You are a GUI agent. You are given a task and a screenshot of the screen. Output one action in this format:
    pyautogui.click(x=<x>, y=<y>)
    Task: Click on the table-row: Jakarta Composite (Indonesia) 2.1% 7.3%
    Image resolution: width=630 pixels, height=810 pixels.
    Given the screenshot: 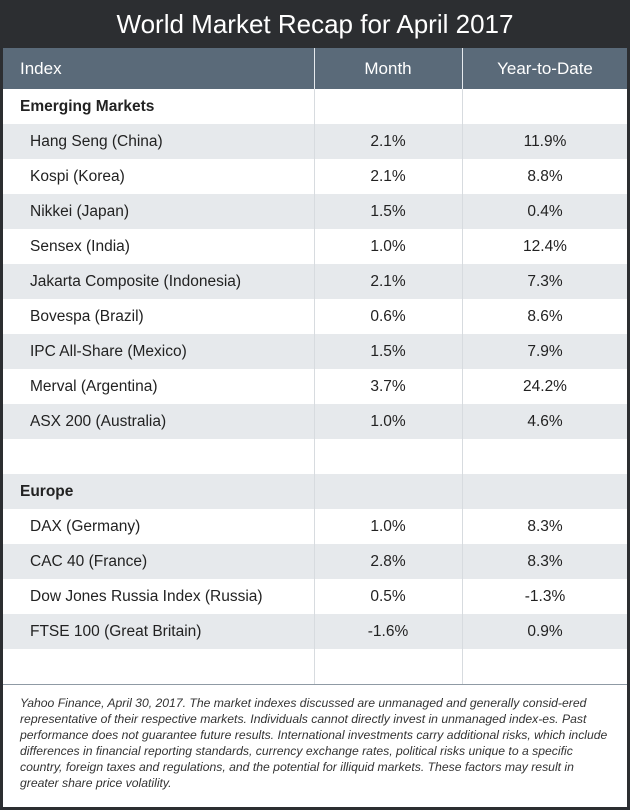 What is the action you would take?
    pyautogui.click(x=315, y=281)
    